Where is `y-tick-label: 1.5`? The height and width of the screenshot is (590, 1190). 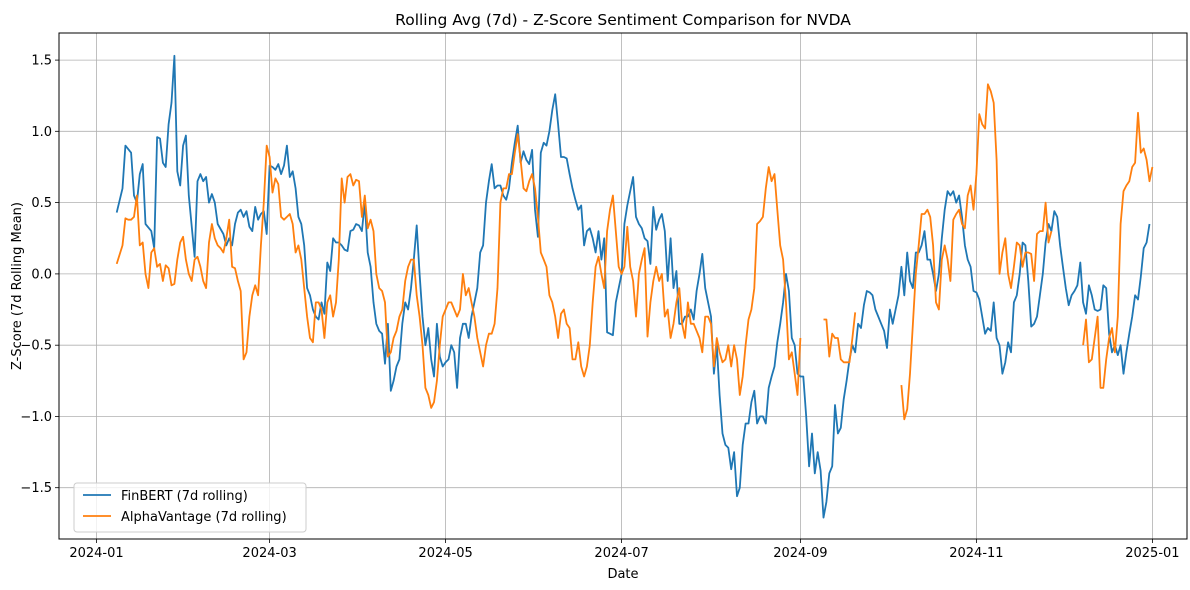
y-tick-label: 1.5 is located at coordinates (41, 61).